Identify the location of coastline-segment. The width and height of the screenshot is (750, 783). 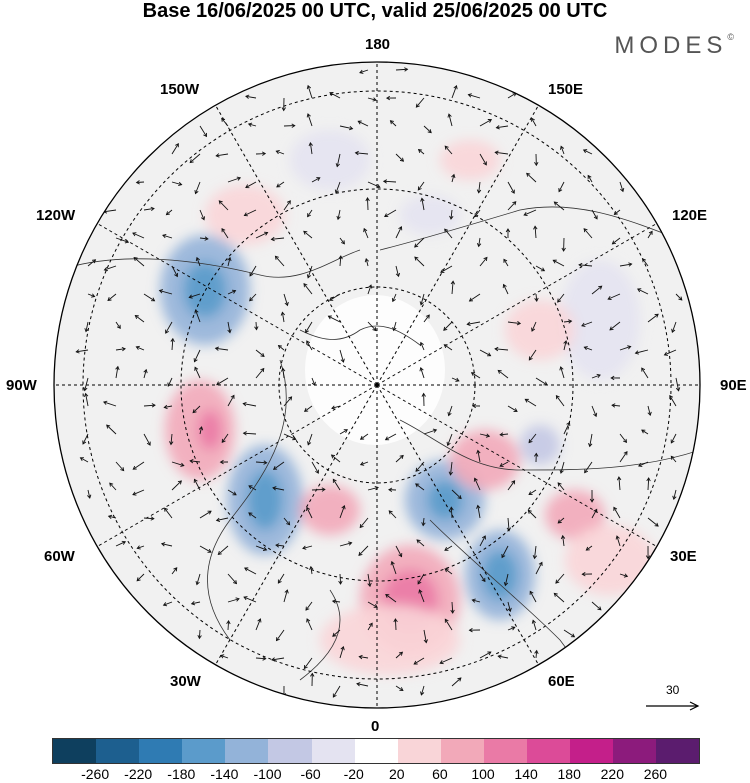
(247, 500).